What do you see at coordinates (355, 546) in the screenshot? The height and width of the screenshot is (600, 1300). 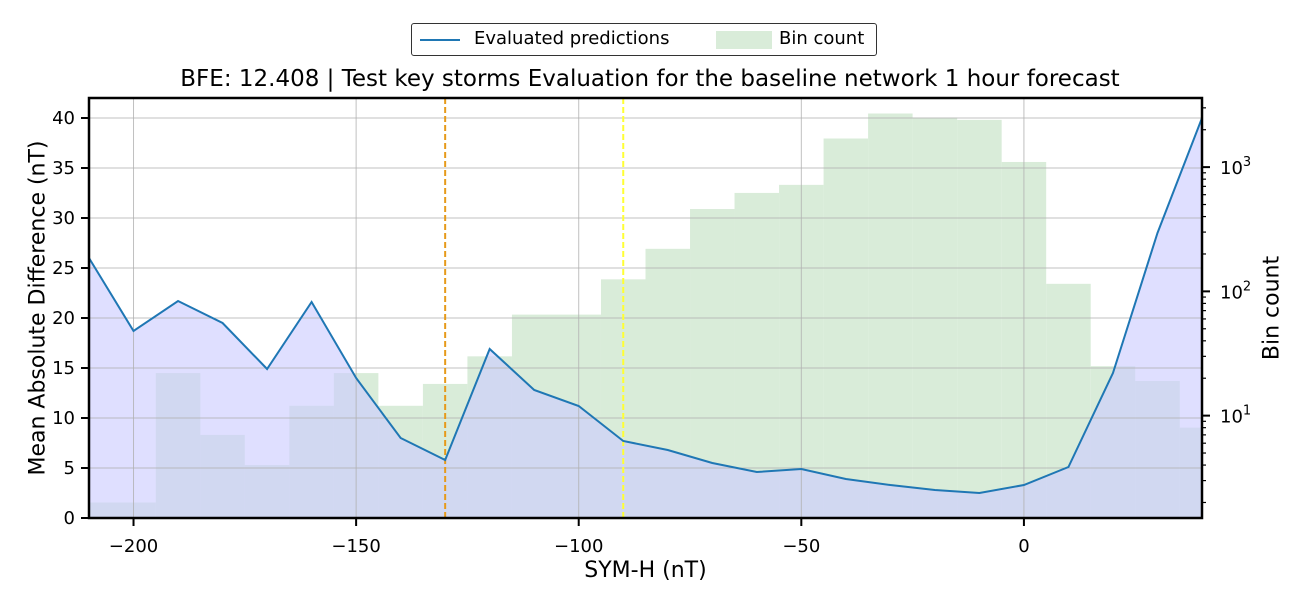 I see `x-tick-label: −150` at bounding box center [355, 546].